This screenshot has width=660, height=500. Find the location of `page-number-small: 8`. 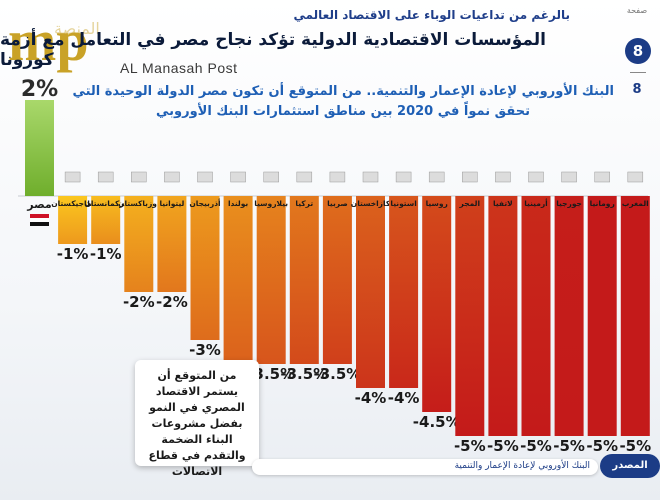

page-number-small: 8 is located at coordinates (637, 89).